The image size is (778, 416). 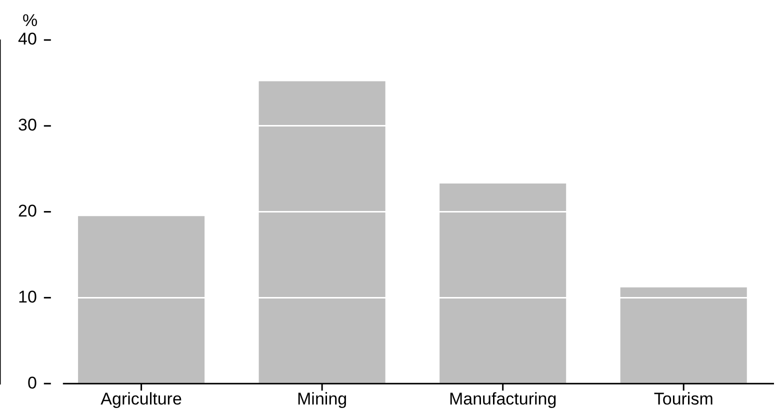 I want to click on y-tick-label: 40, so click(x=27, y=39).